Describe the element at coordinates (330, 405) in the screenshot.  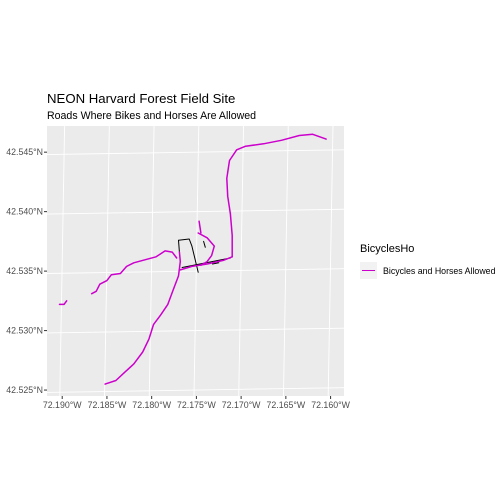
I see `x-tick-label: 72.160°W` at that location.